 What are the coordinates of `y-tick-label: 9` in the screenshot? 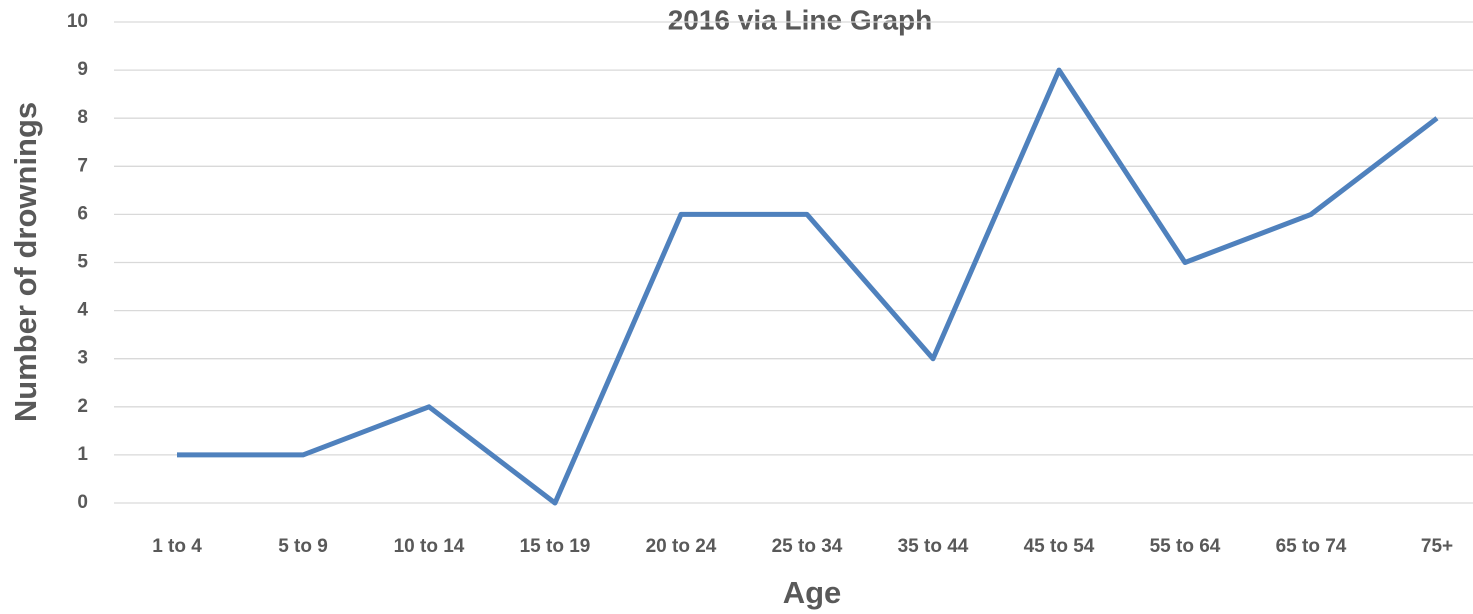 It's located at (82, 69).